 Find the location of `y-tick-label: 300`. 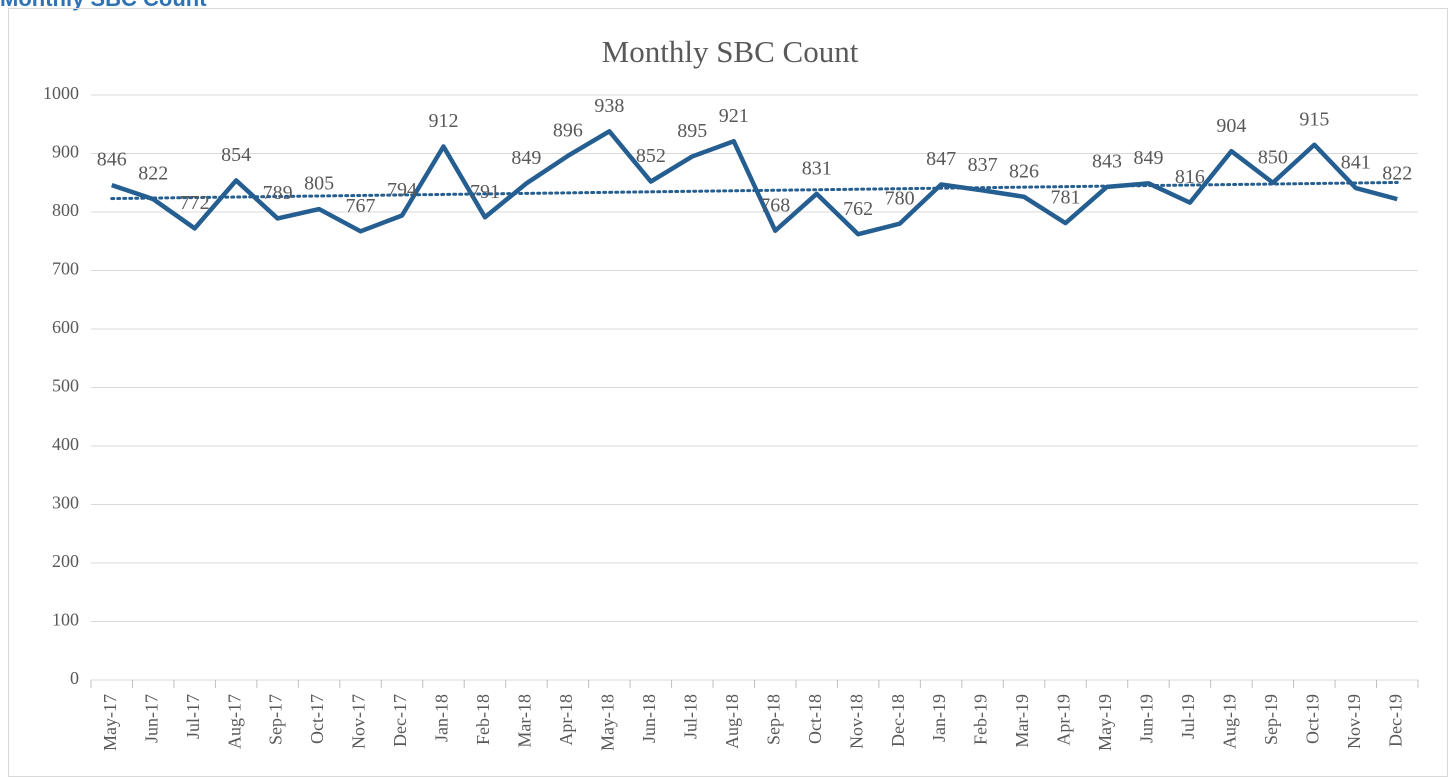

y-tick-label: 300 is located at coordinates (65, 503).